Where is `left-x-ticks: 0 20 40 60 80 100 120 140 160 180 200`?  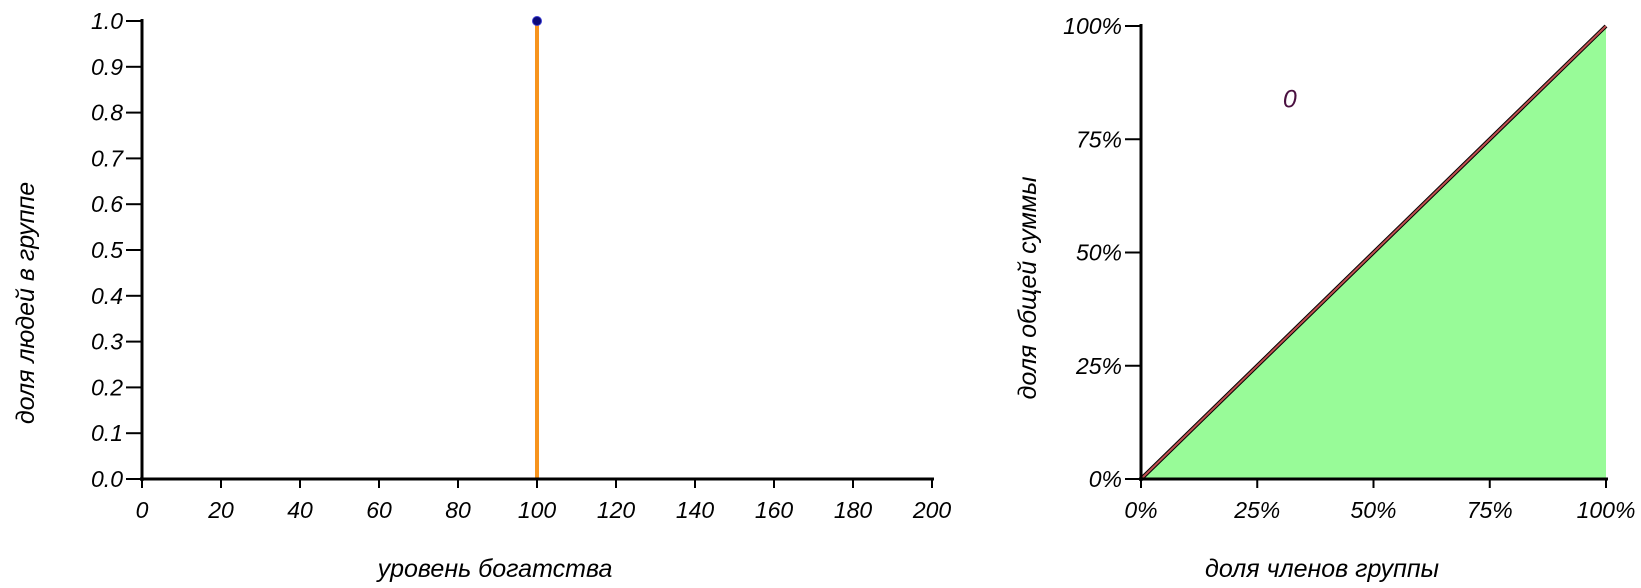
left-x-ticks: 0 20 40 60 80 100 120 140 160 180 200 is located at coordinates (544, 501).